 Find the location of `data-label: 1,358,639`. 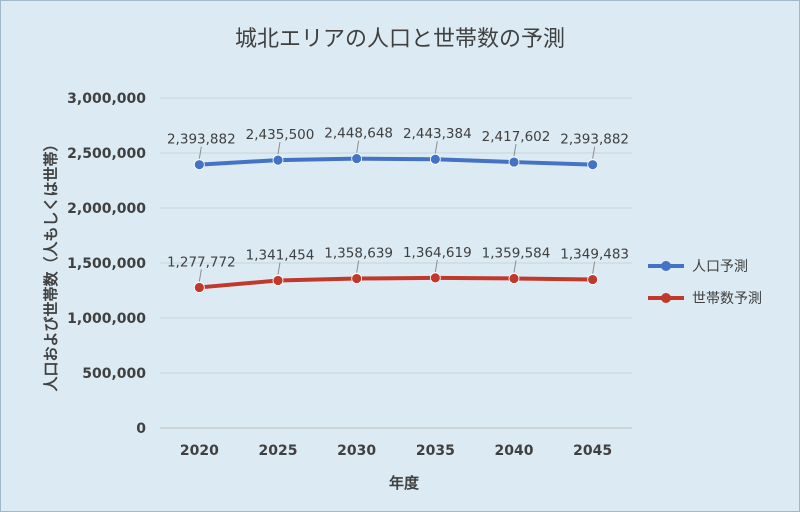

data-label: 1,358,639 is located at coordinates (358, 254).